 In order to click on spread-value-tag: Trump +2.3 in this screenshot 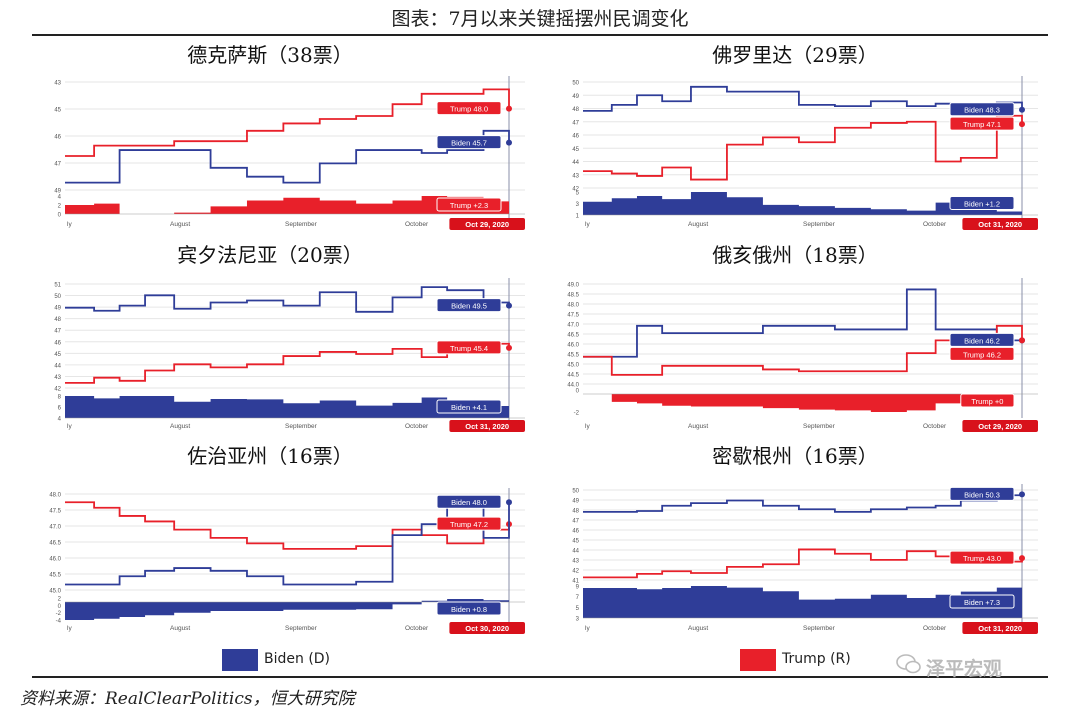, I will do `click(469, 205)`.